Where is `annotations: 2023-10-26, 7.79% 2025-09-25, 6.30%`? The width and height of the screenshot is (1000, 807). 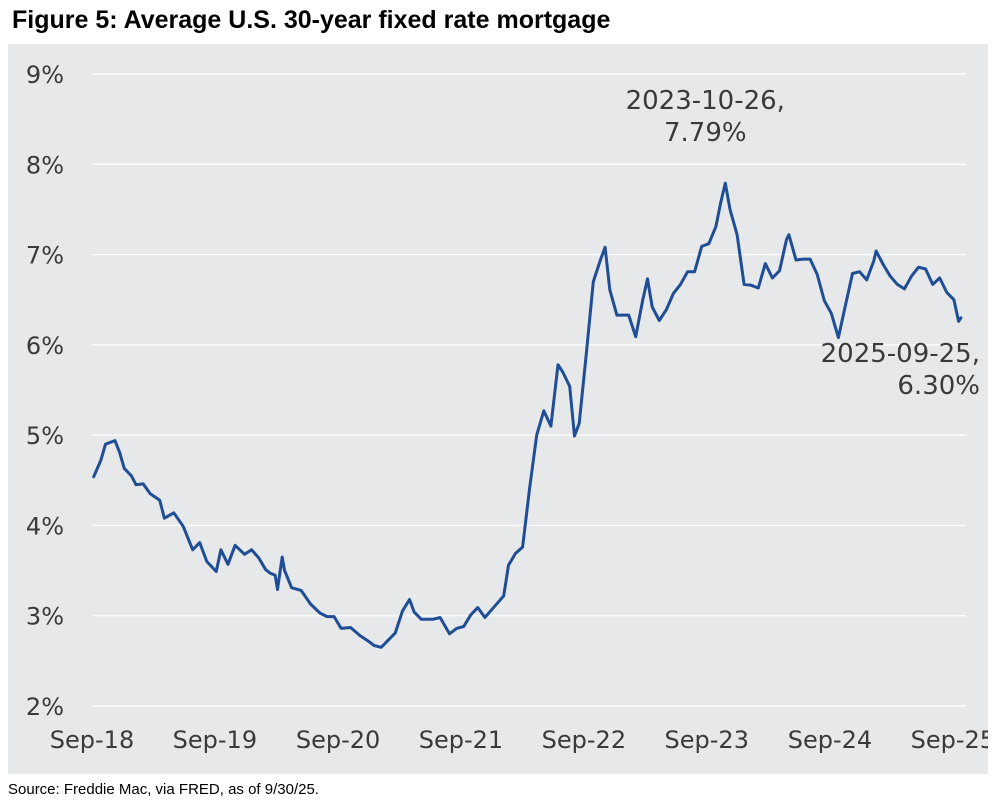 annotations: 2023-10-26, 7.79% 2025-09-25, 6.30% is located at coordinates (803, 243).